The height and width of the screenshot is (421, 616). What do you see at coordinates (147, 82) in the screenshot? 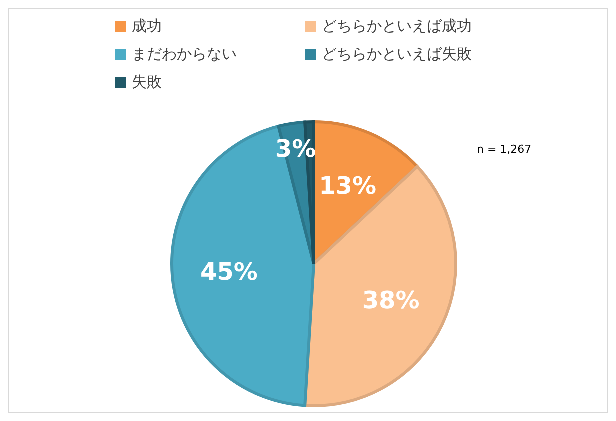
I see `legend-label: 失敗` at bounding box center [147, 82].